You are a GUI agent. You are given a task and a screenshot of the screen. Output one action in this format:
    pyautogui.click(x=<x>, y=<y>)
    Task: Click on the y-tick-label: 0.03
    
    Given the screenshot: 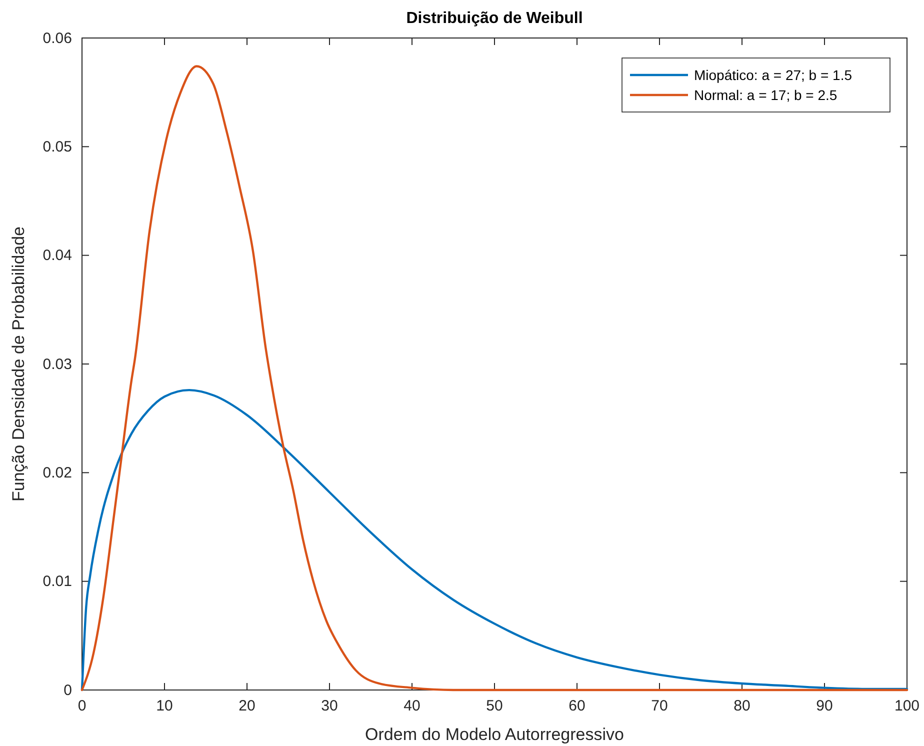 What is the action you would take?
    pyautogui.click(x=57, y=364)
    